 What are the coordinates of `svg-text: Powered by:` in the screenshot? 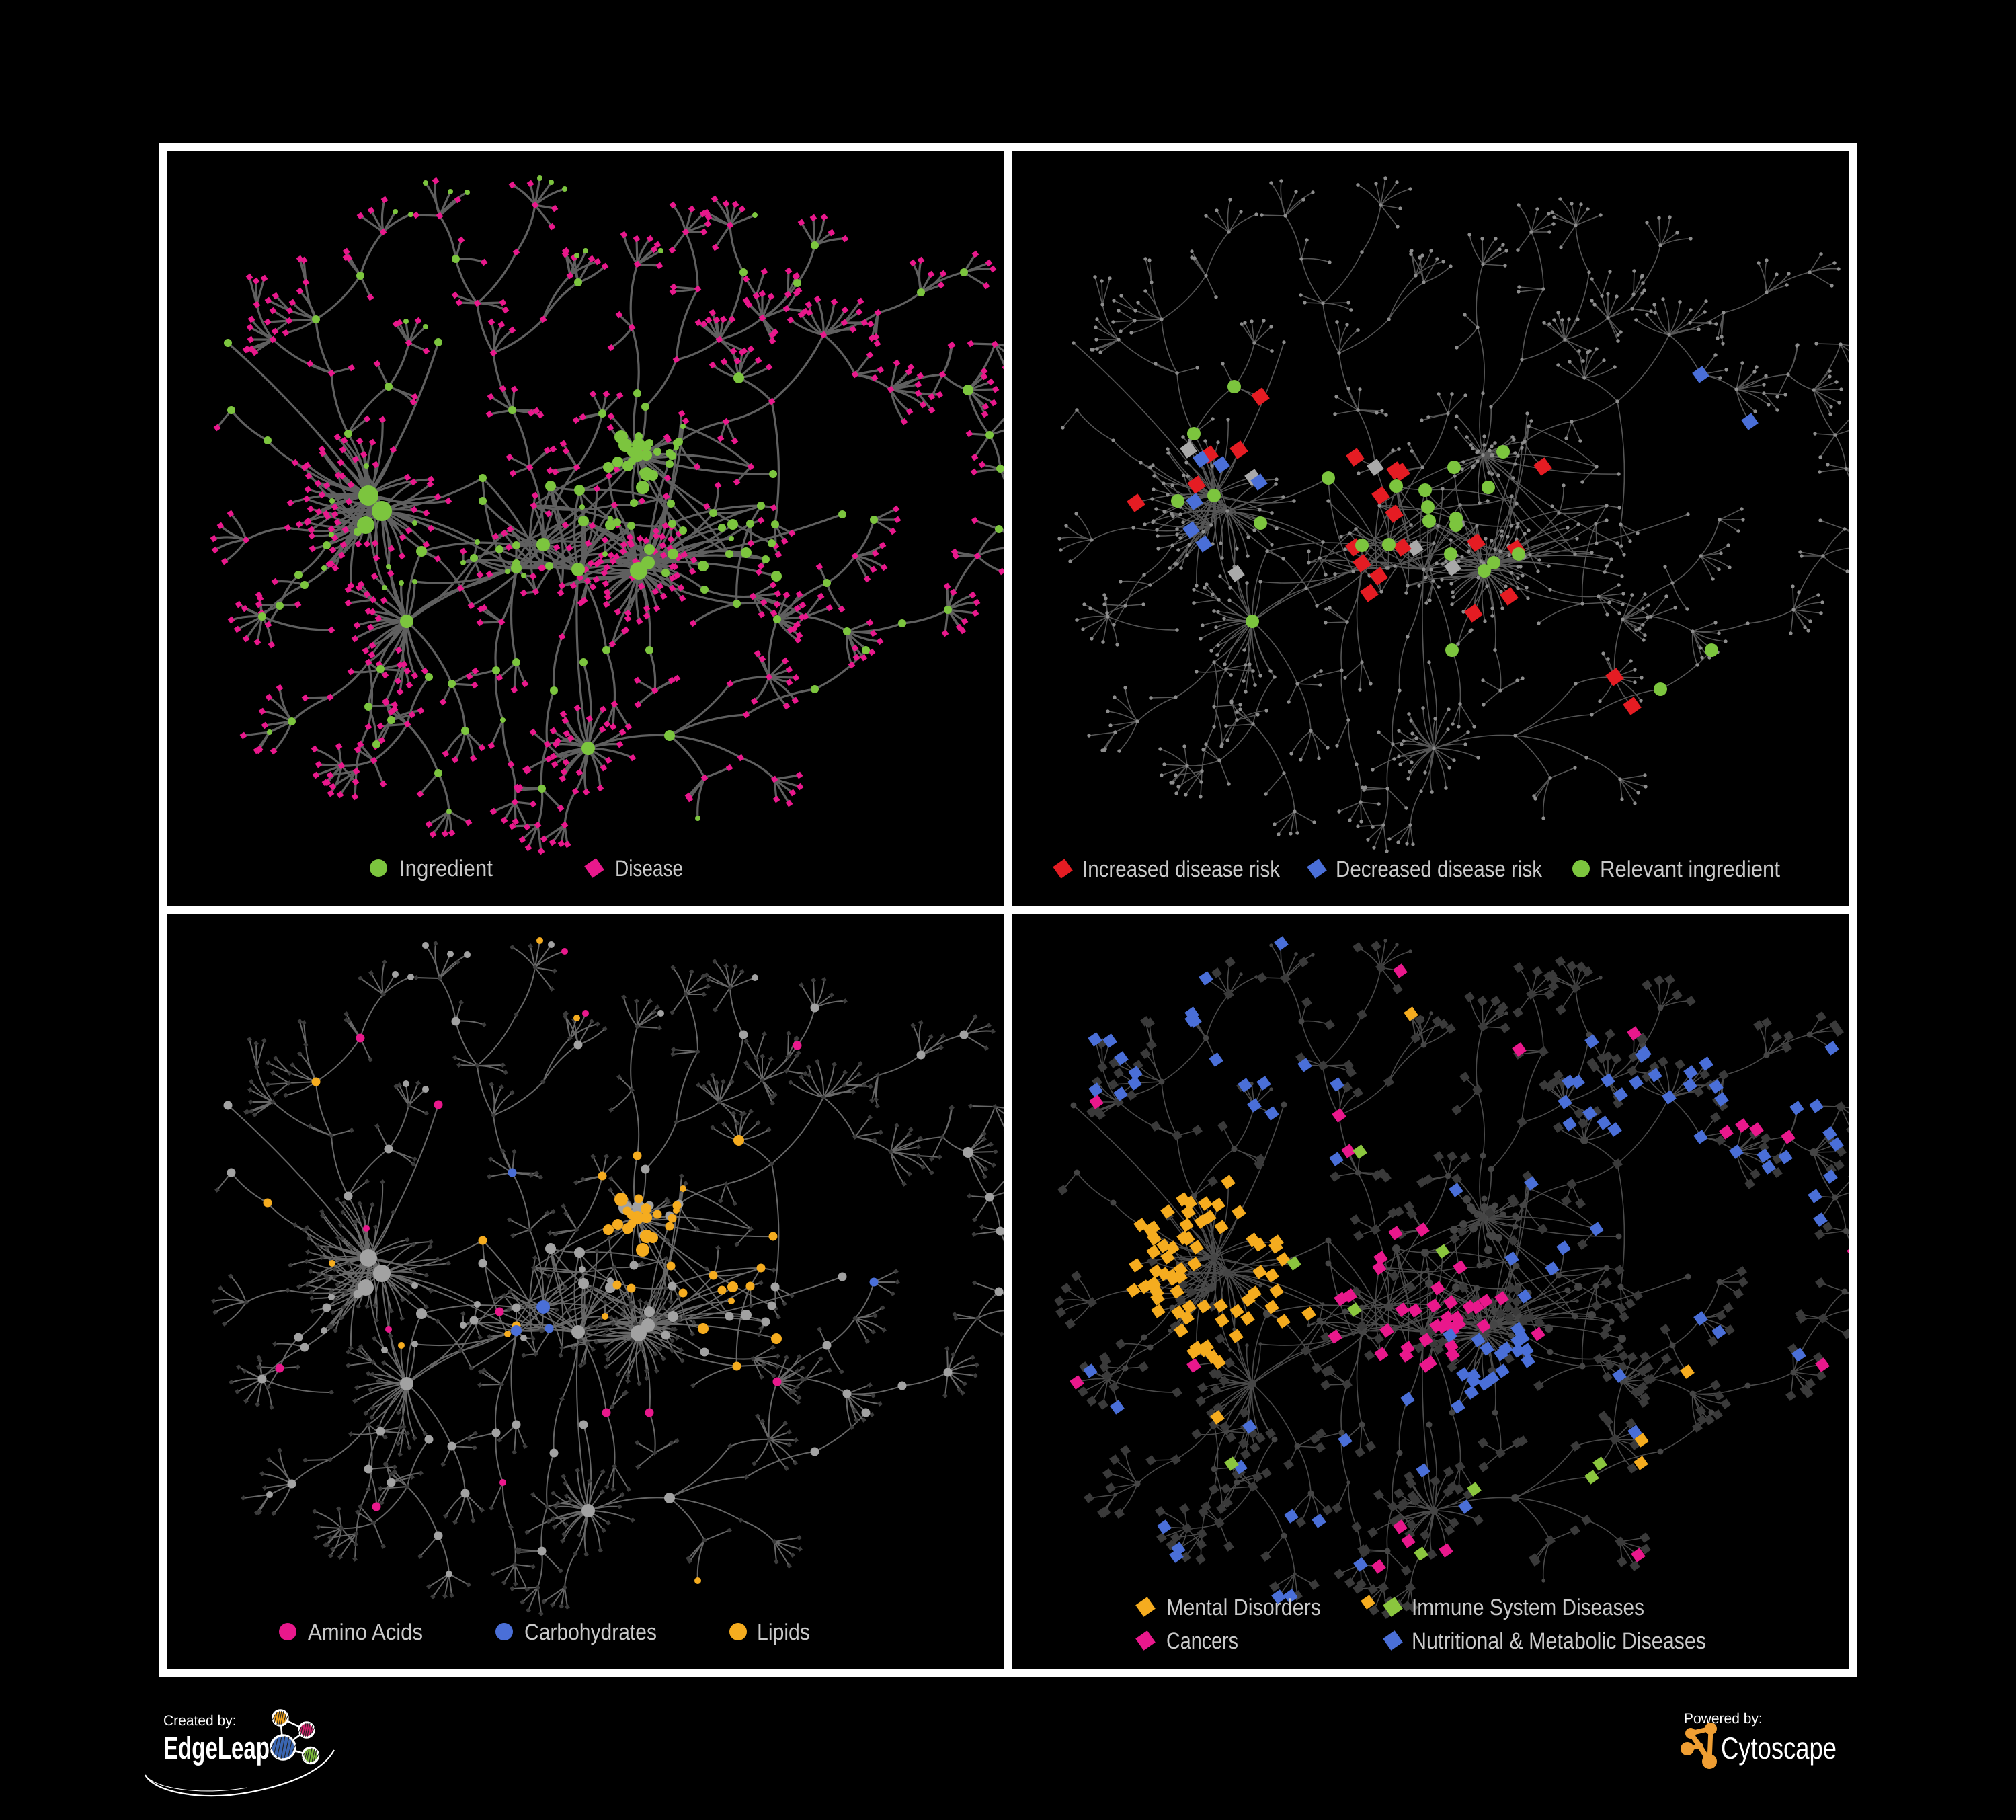 It's located at (1723, 1719).